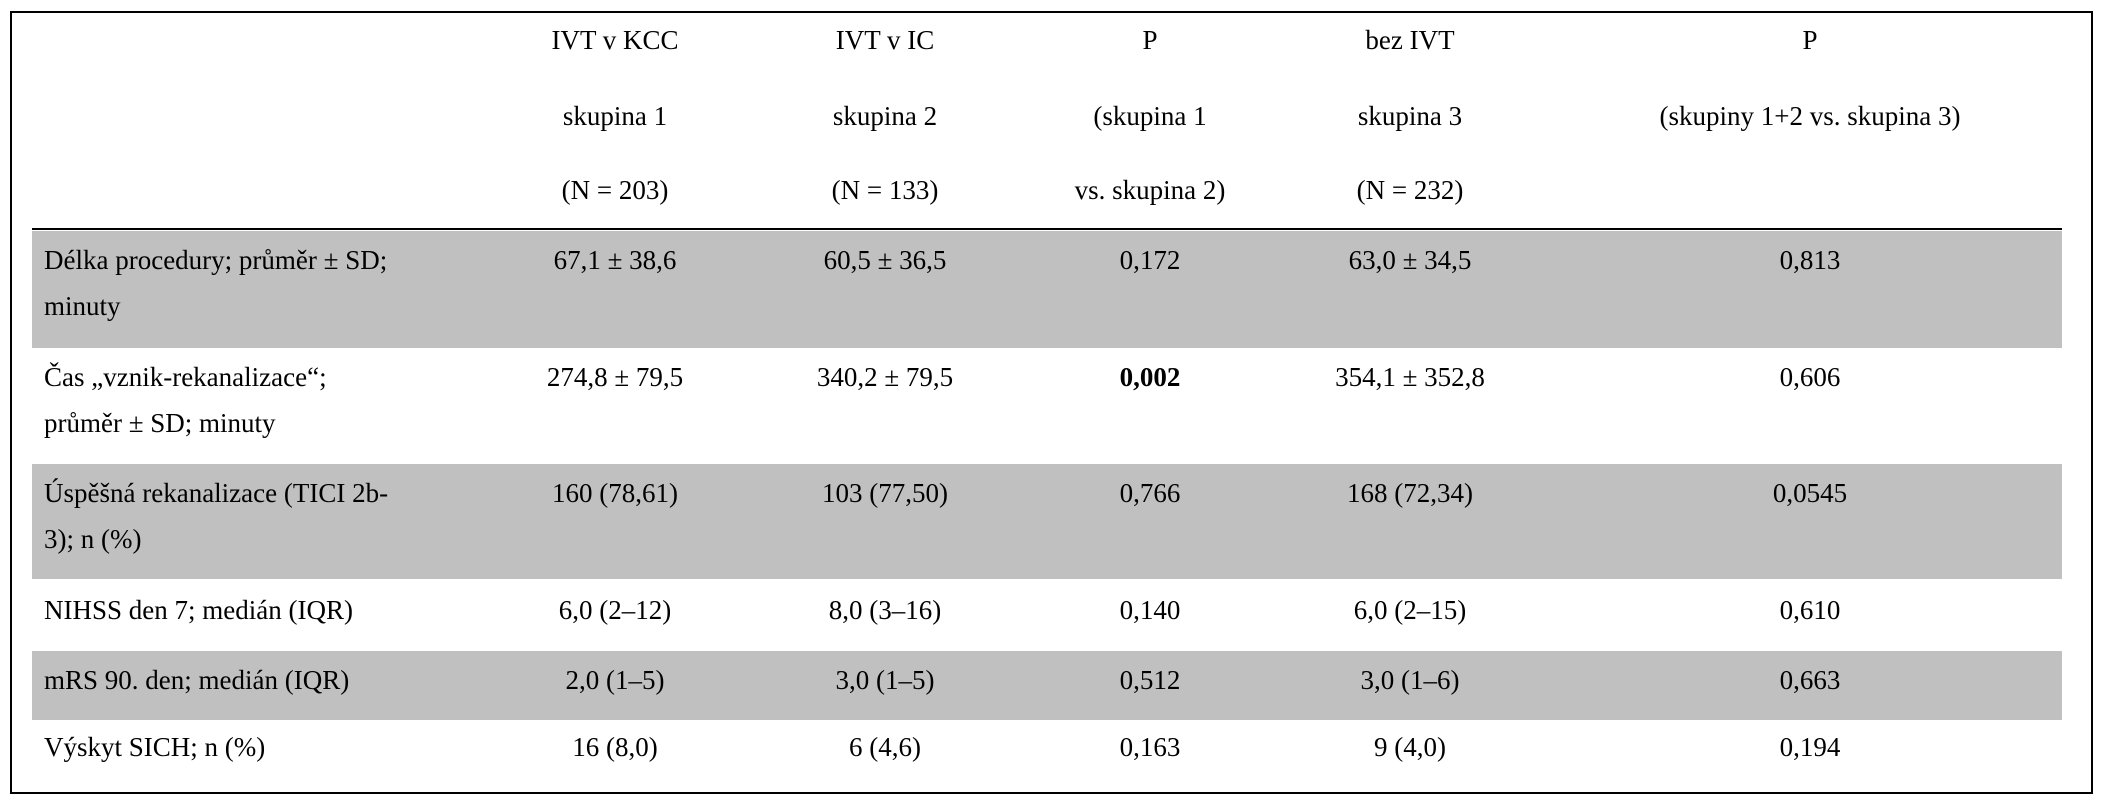 The height and width of the screenshot is (800, 2103). Describe the element at coordinates (885, 377) in the screenshot. I see `cell-group2: 340,2 ± 79,5` at that location.